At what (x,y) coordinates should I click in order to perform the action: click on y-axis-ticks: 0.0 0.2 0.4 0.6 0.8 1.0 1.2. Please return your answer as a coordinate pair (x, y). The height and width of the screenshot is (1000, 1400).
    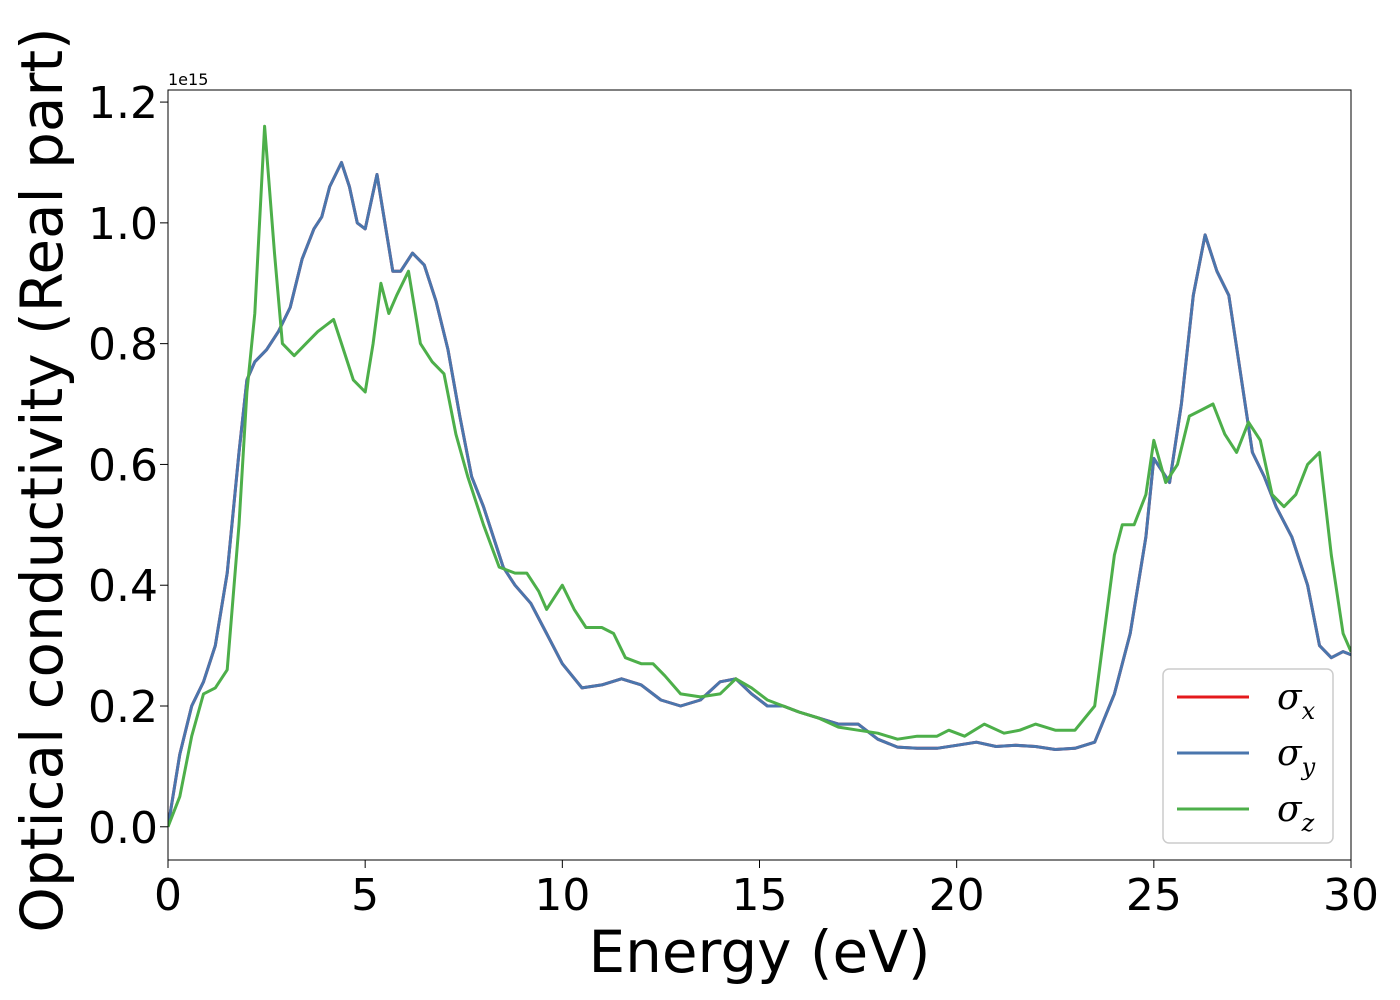
    Looking at the image, I should click on (128, 466).